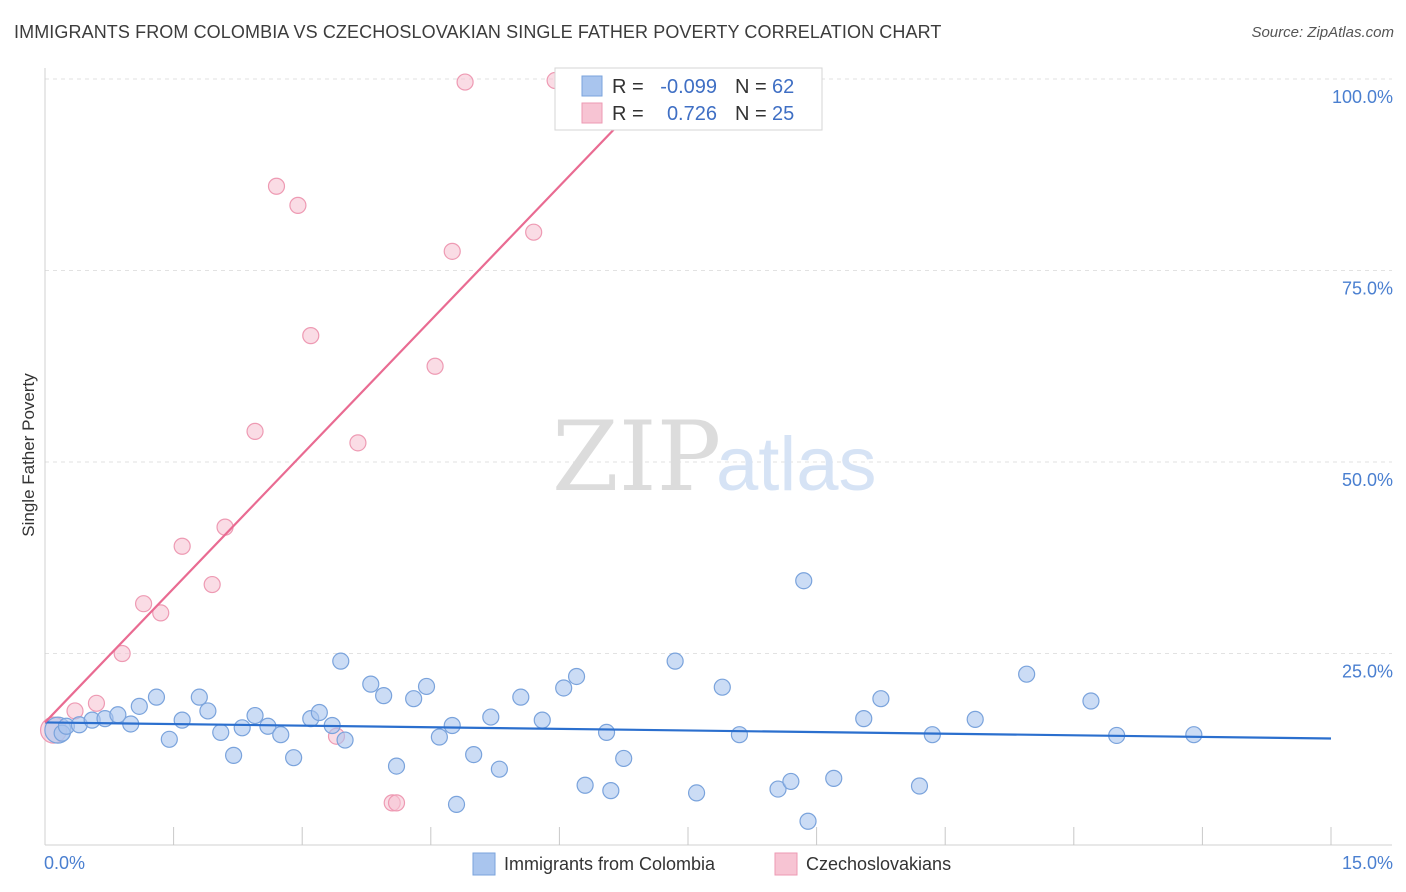  Describe the element at coordinates (592, 113) in the screenshot. I see `stats-swatch-czech` at that location.